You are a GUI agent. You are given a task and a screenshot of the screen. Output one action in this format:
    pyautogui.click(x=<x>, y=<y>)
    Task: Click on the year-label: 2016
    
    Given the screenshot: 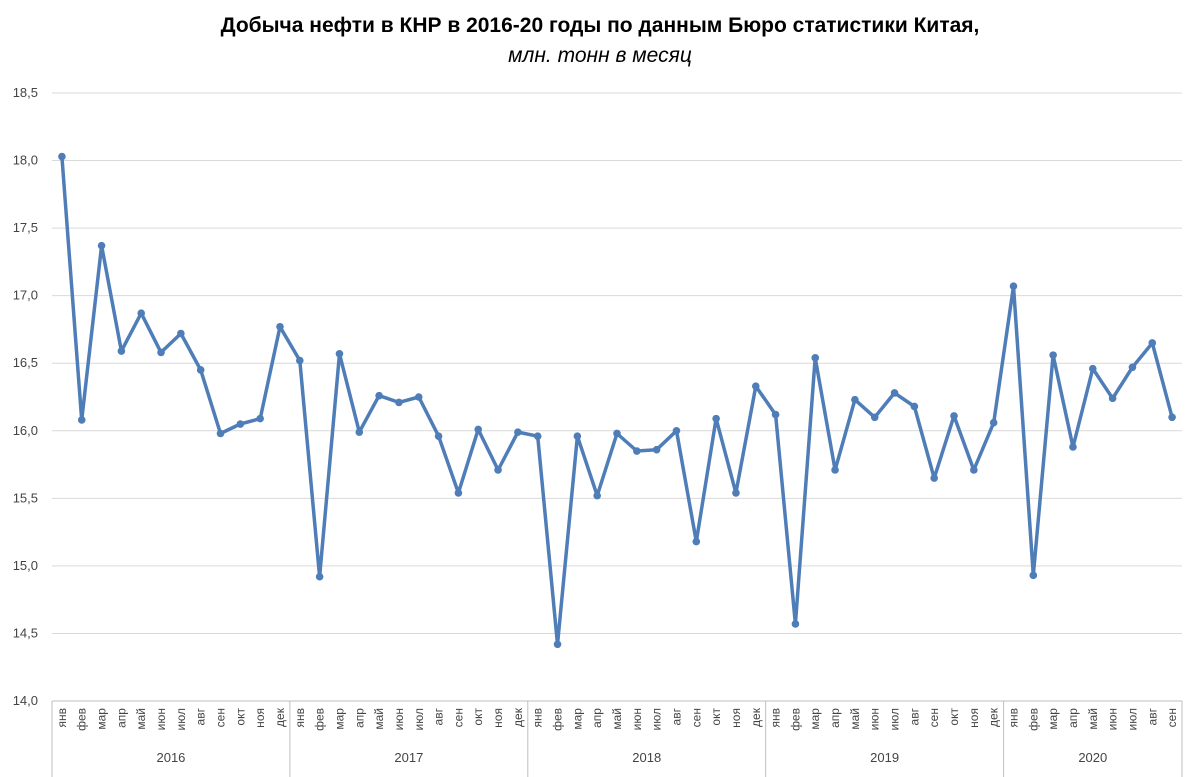 What is the action you would take?
    pyautogui.click(x=170, y=757)
    